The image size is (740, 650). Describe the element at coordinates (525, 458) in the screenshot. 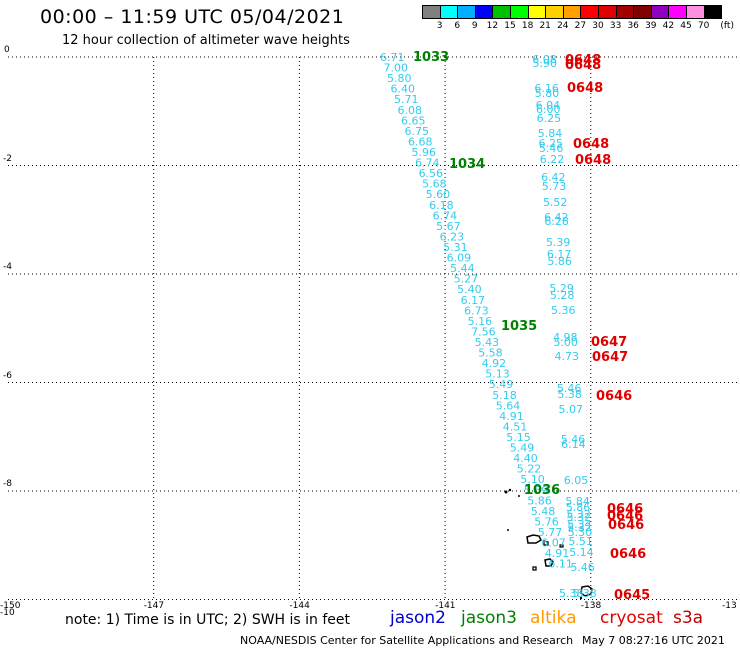

I see `jason3-wave-height: 4.40` at that location.